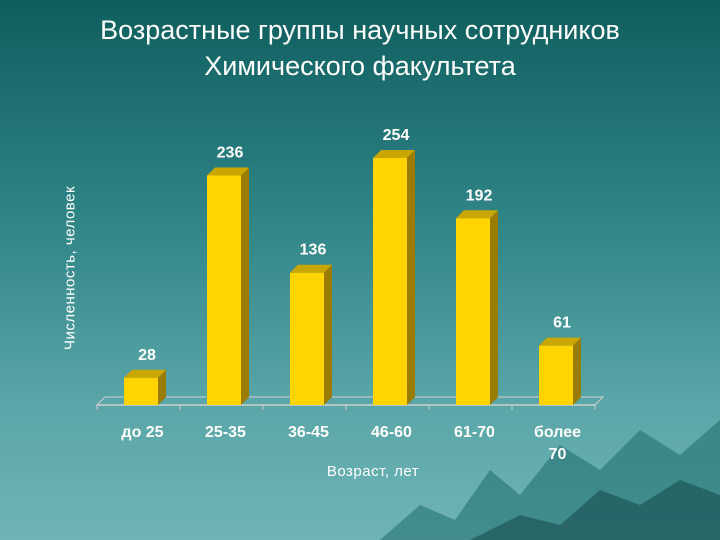 Image resolution: width=720 pixels, height=540 pixels. What do you see at coordinates (479, 195) in the screenshot?
I see `data-label: 192` at bounding box center [479, 195].